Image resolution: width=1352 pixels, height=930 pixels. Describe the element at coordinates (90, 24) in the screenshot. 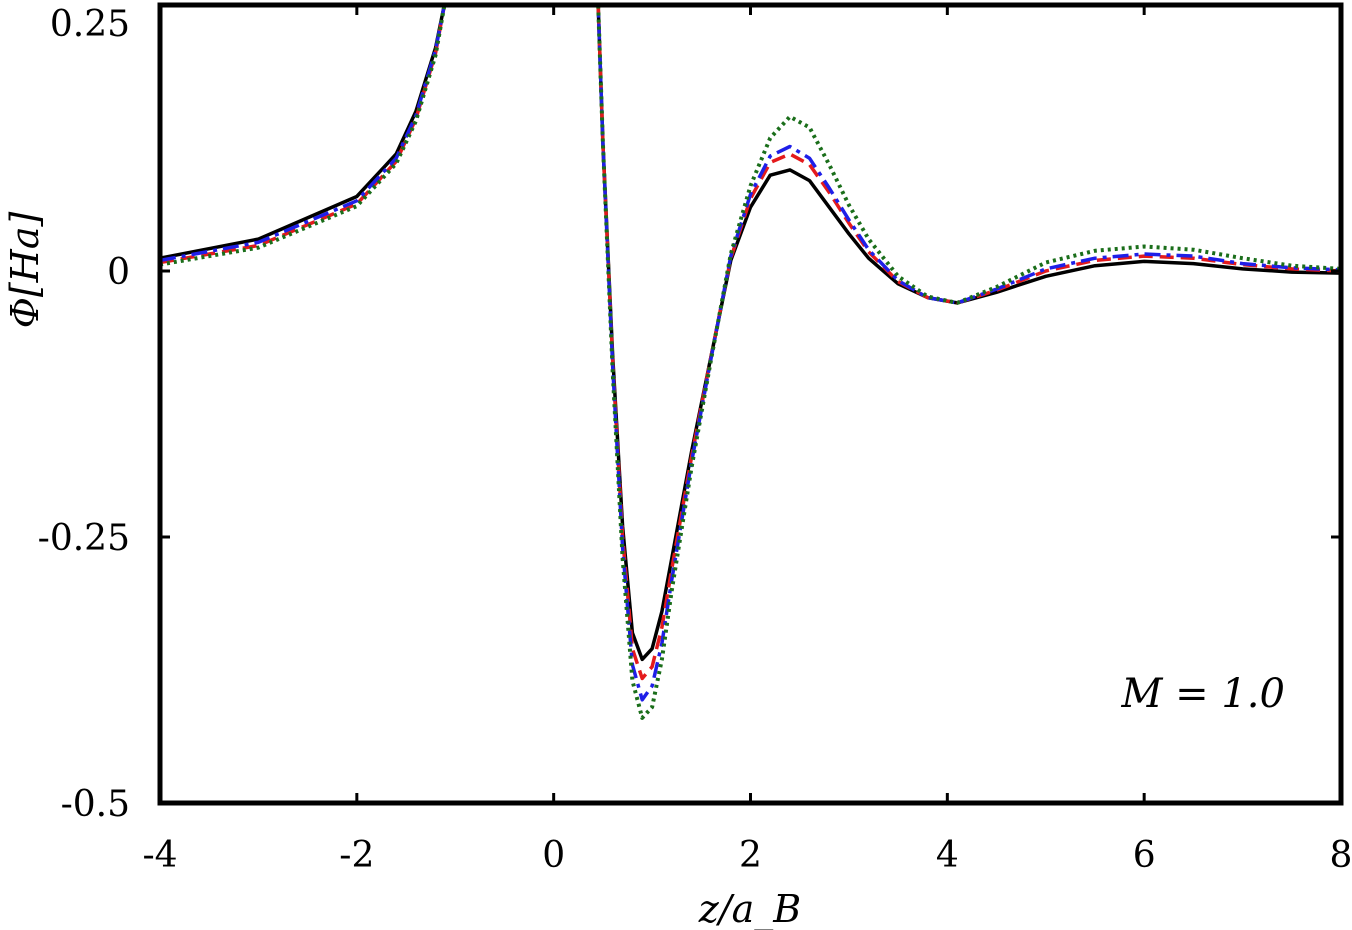

I see `y-tick-label-3: 0.25` at that location.